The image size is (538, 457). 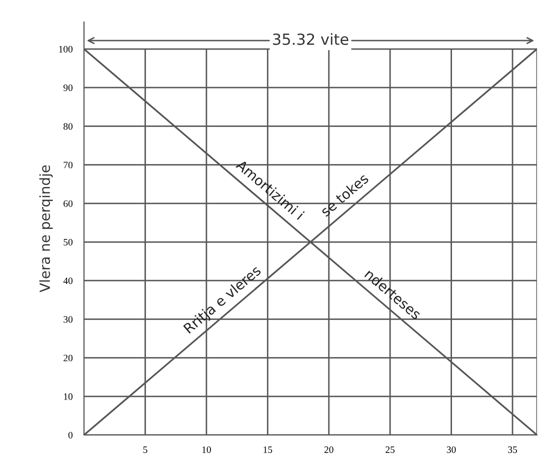 What do you see at coordinates (390, 449) in the screenshot?
I see `x-tick-label: 25` at bounding box center [390, 449].